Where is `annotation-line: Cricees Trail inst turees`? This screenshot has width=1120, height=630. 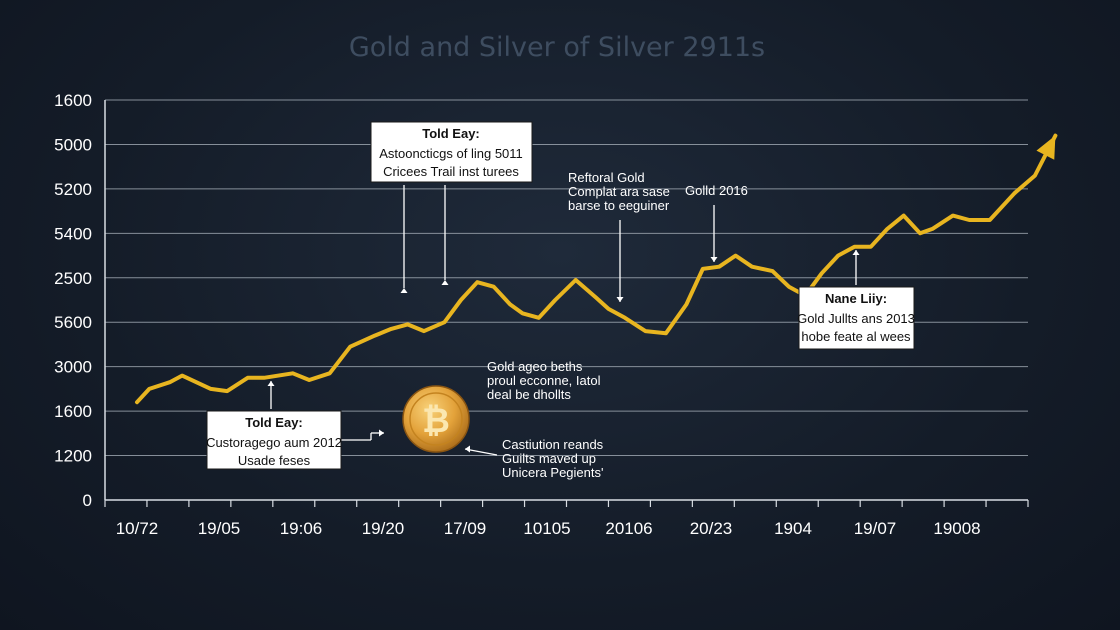 annotation-line: Cricees Trail inst turees is located at coordinates (451, 171).